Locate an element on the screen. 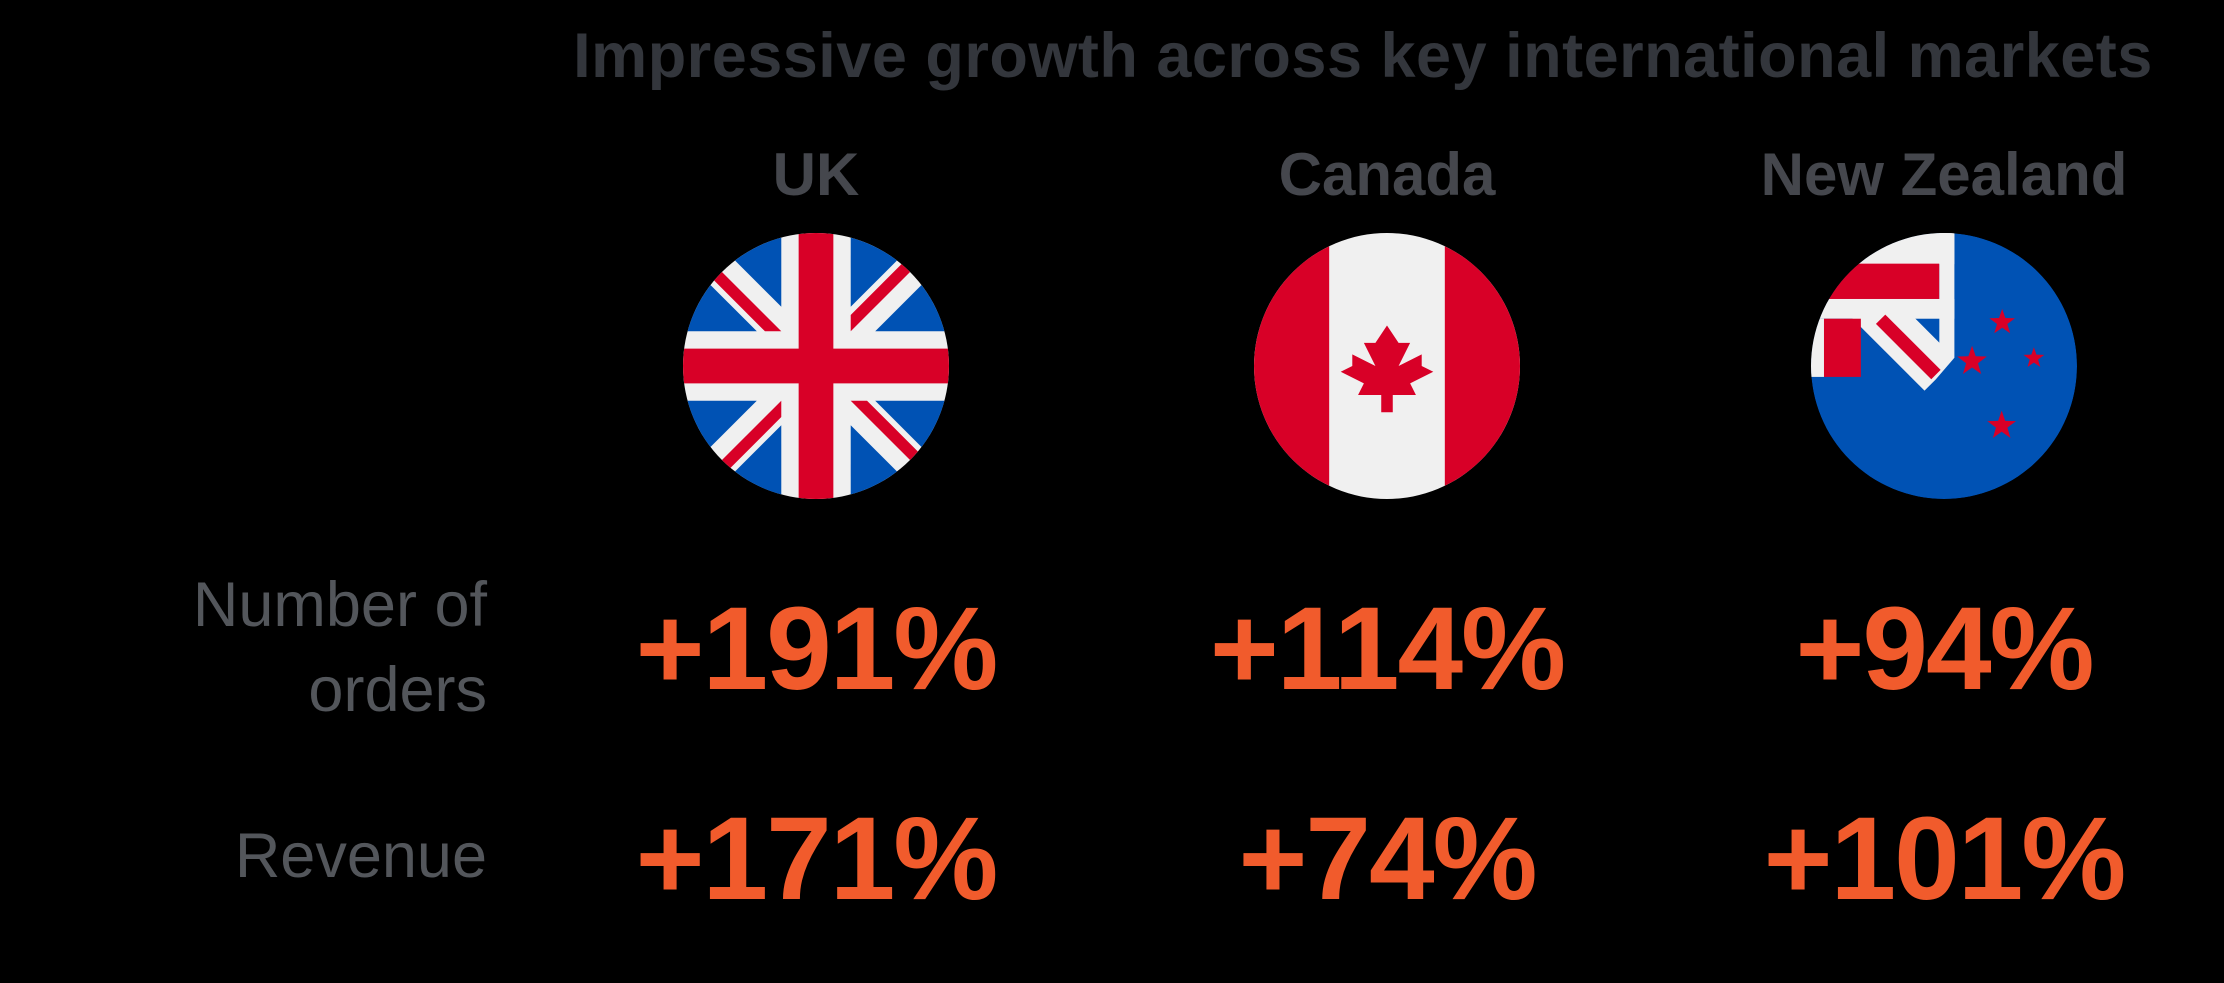  row-label-line: Revenue is located at coordinates (360, 856).